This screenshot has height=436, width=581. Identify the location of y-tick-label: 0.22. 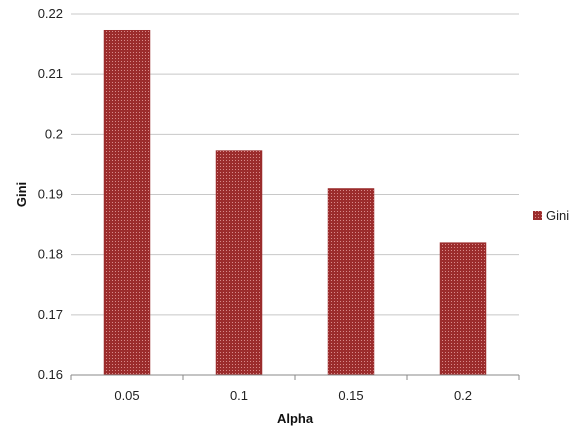
(50, 13).